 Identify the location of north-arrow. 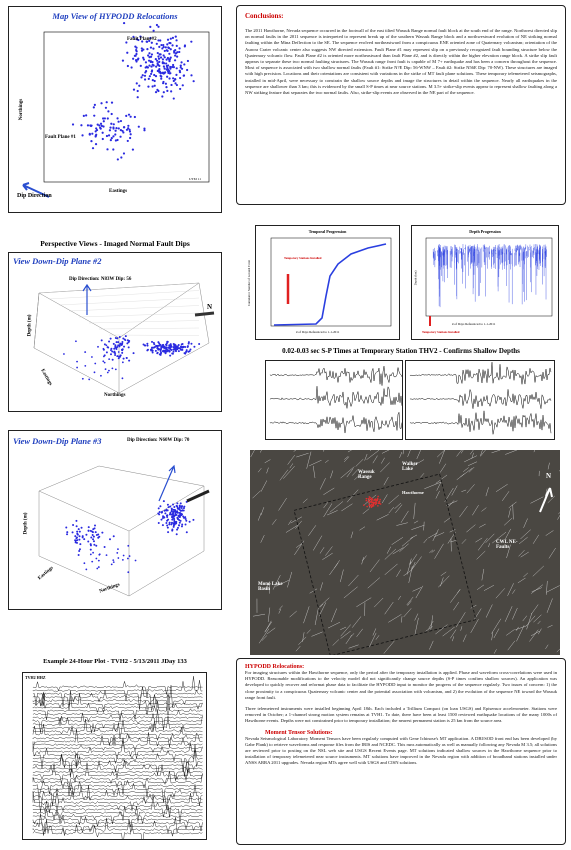
(204, 314).